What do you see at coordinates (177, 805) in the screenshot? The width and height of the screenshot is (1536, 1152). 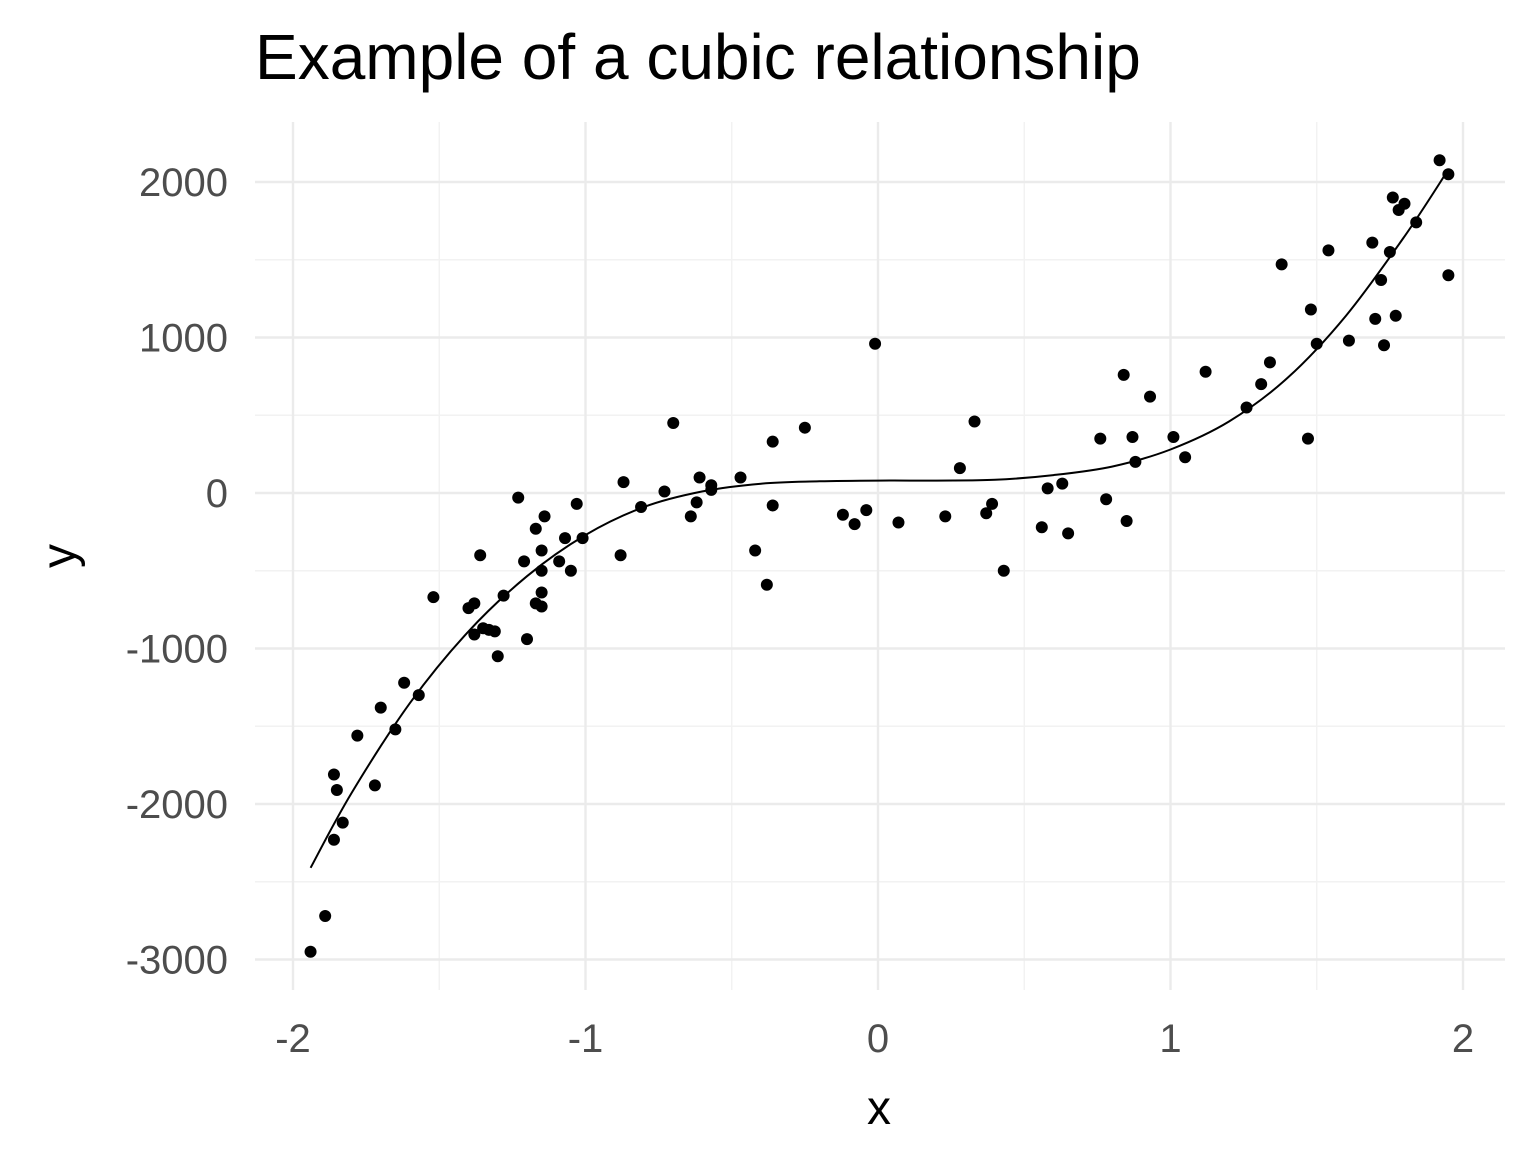 I see `y-tick-label: -2000` at bounding box center [177, 805].